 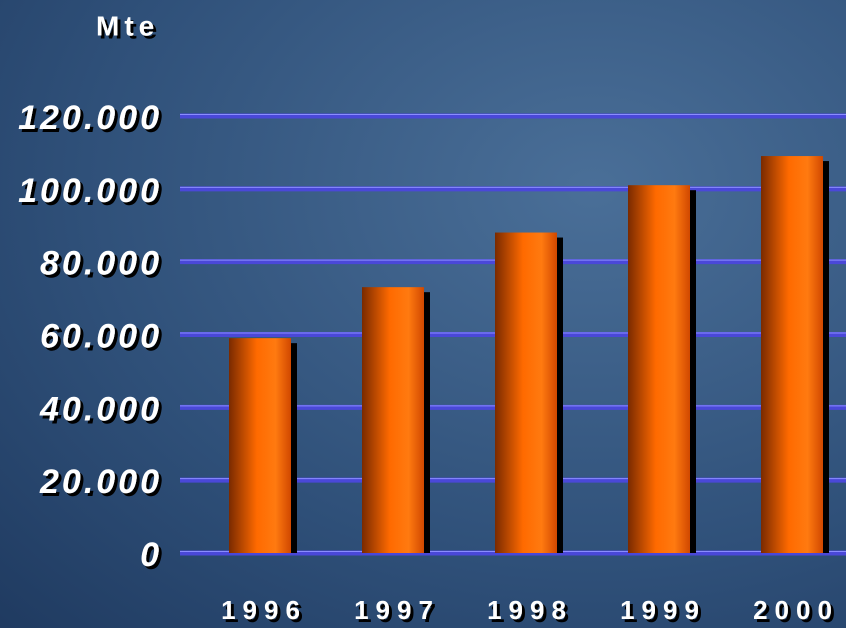 What do you see at coordinates (663, 610) in the screenshot?
I see `x-tick-label: 1999` at bounding box center [663, 610].